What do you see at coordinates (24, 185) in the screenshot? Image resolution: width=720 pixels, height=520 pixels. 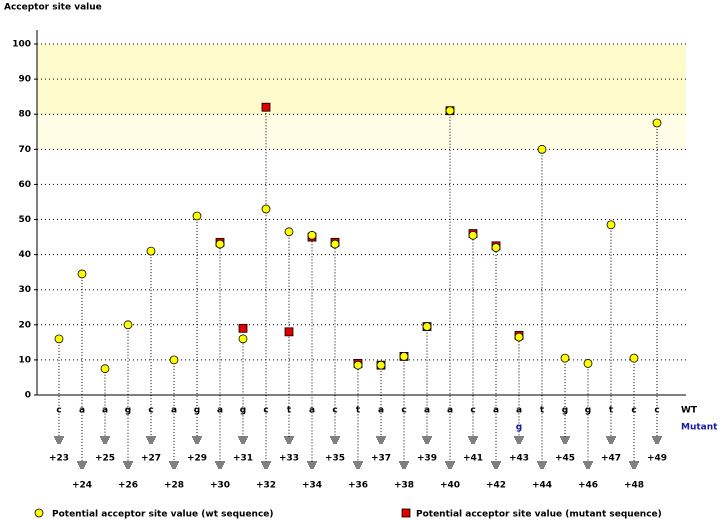 I see `y-tick-label: 60` at bounding box center [24, 185].